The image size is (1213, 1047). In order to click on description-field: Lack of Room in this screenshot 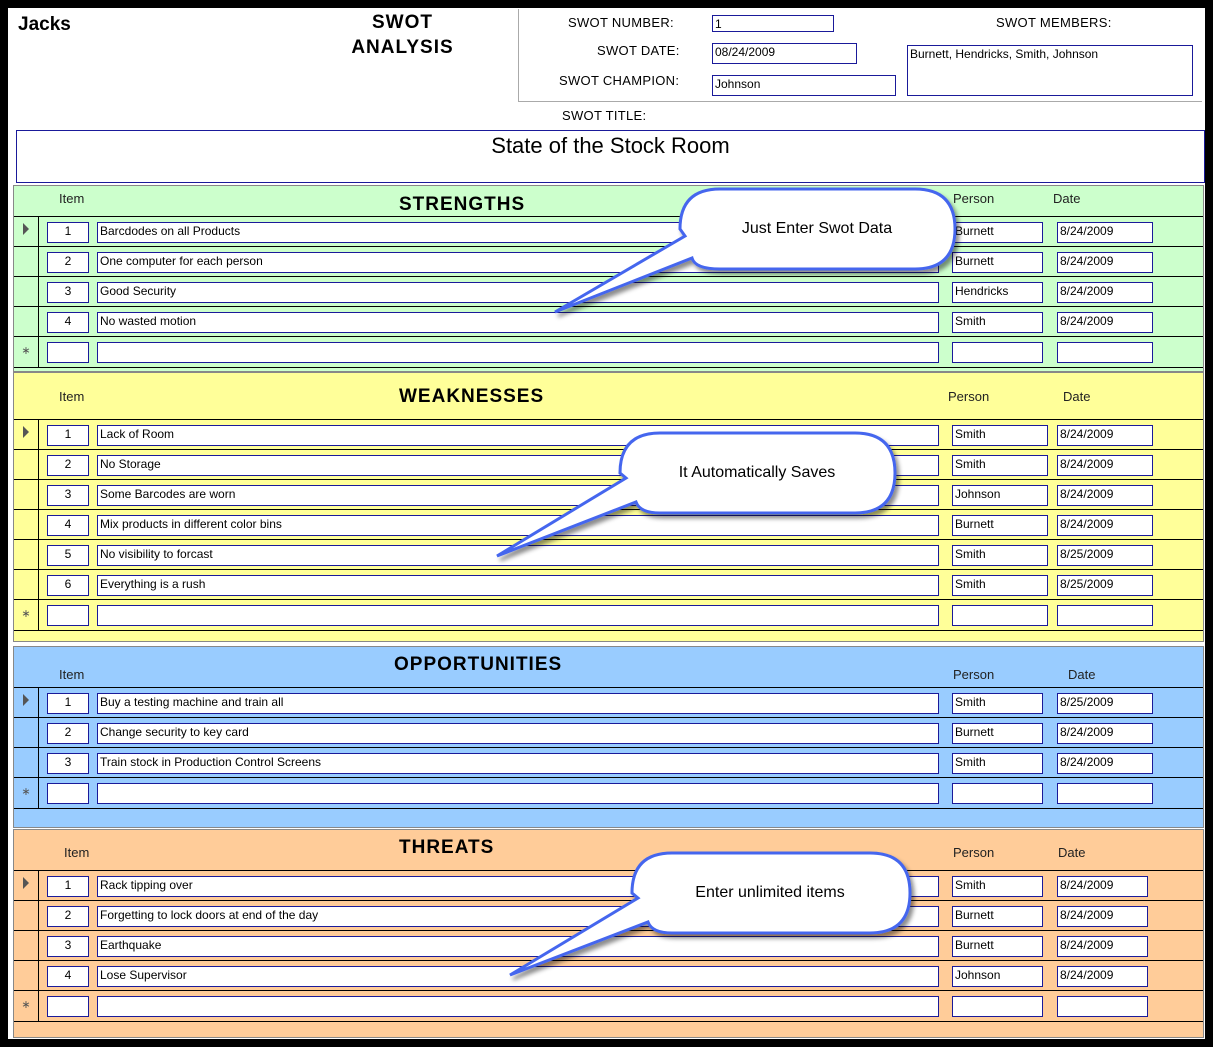, I will do `click(518, 435)`.